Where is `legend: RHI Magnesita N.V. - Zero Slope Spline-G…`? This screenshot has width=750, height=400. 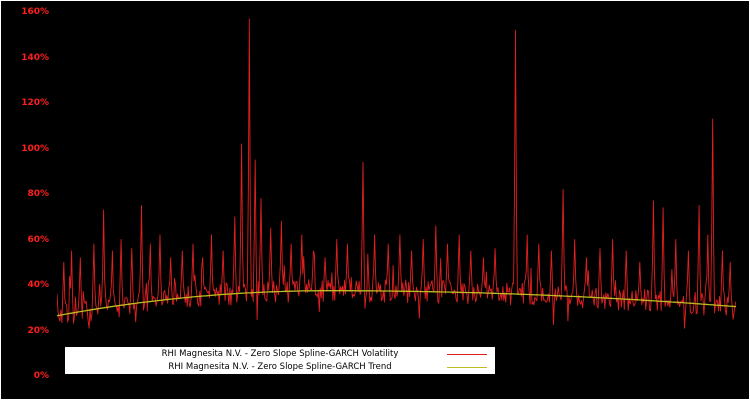
legend: RHI Magnesita N.V. - Zero Slope Spline-G… is located at coordinates (280, 360).